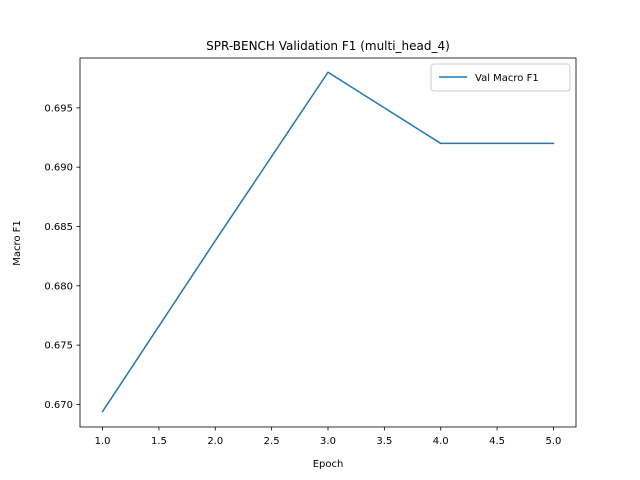 The image size is (640, 480). Describe the element at coordinates (441, 441) in the screenshot. I see `x-tick-label: 4.0` at that location.